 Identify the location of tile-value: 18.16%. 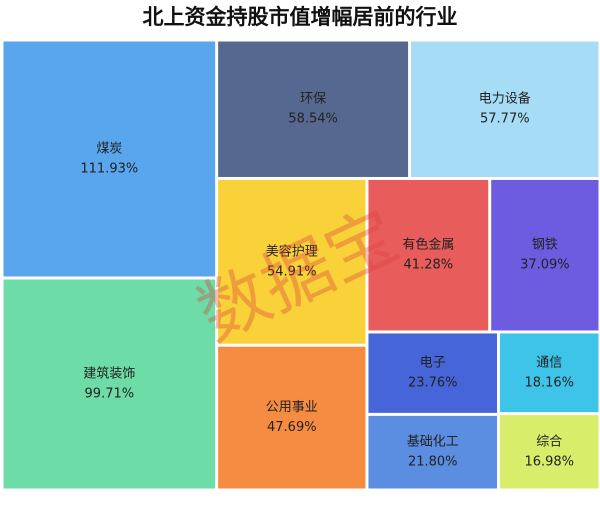
(549, 382).